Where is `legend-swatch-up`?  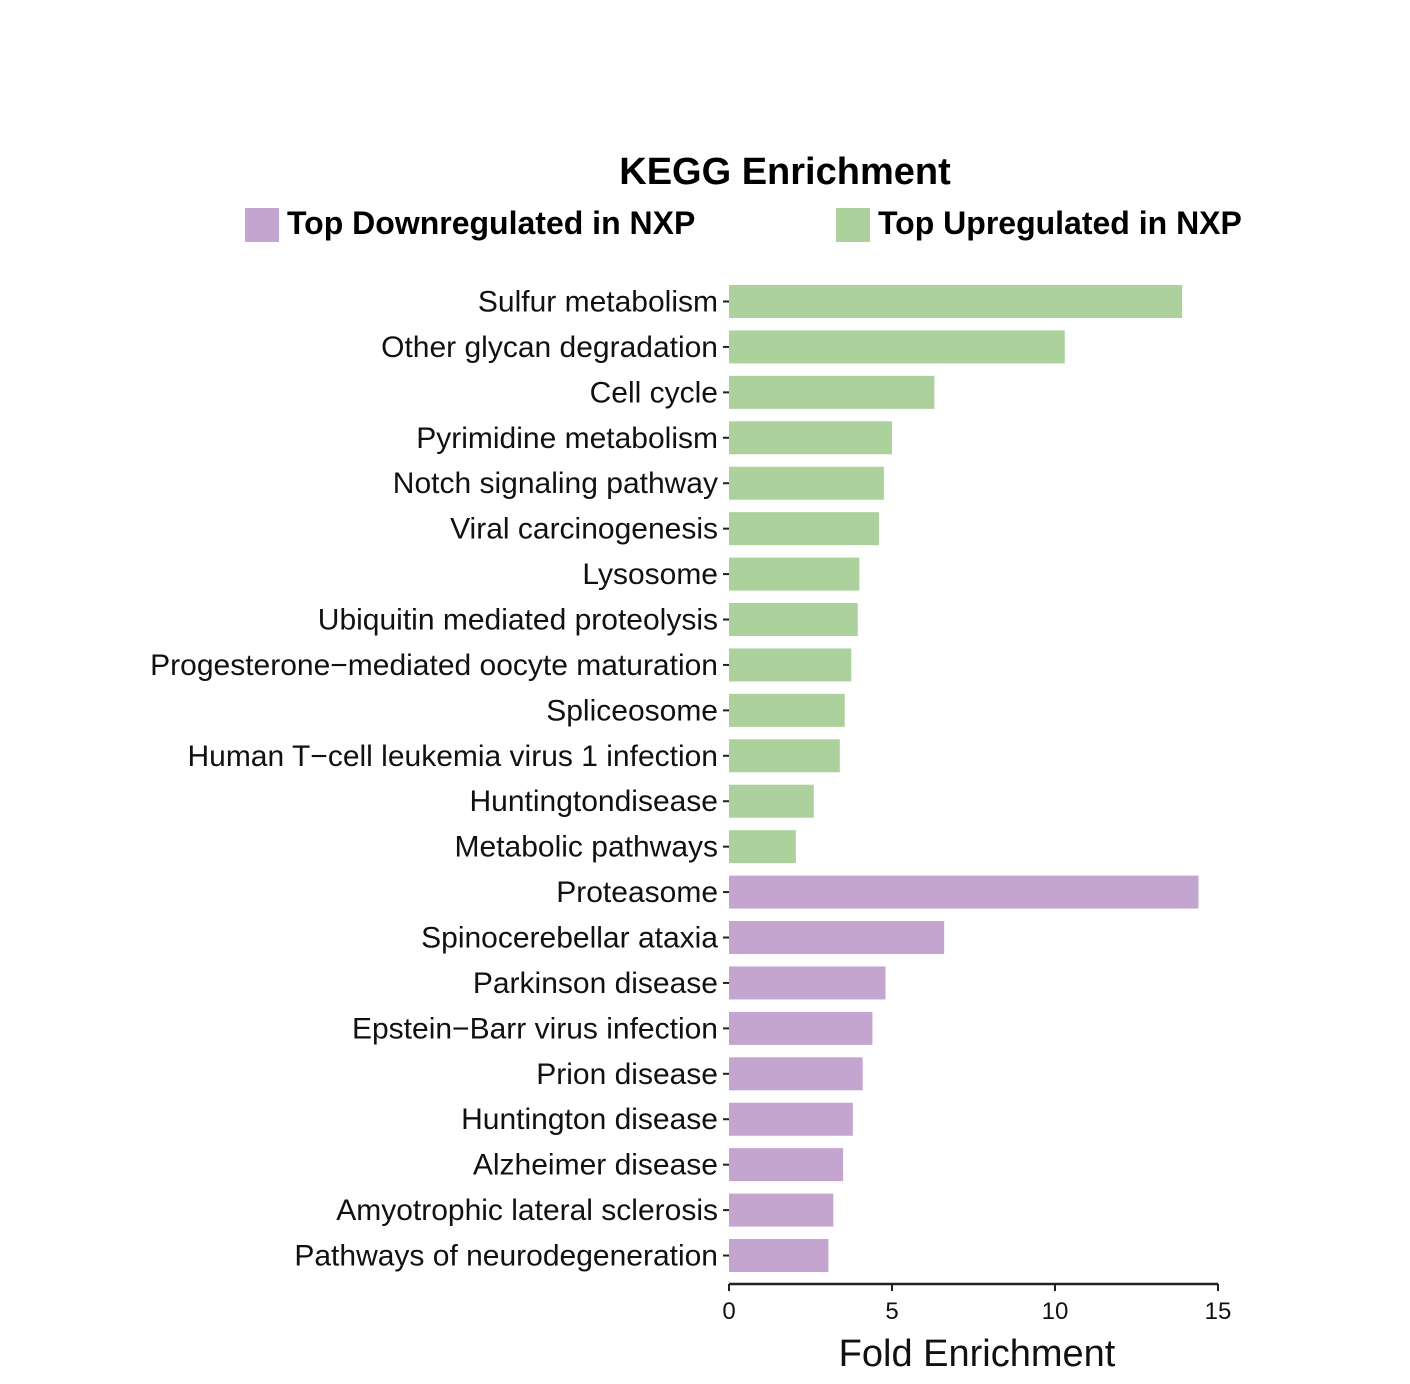
legend-swatch-up is located at coordinates (853, 225).